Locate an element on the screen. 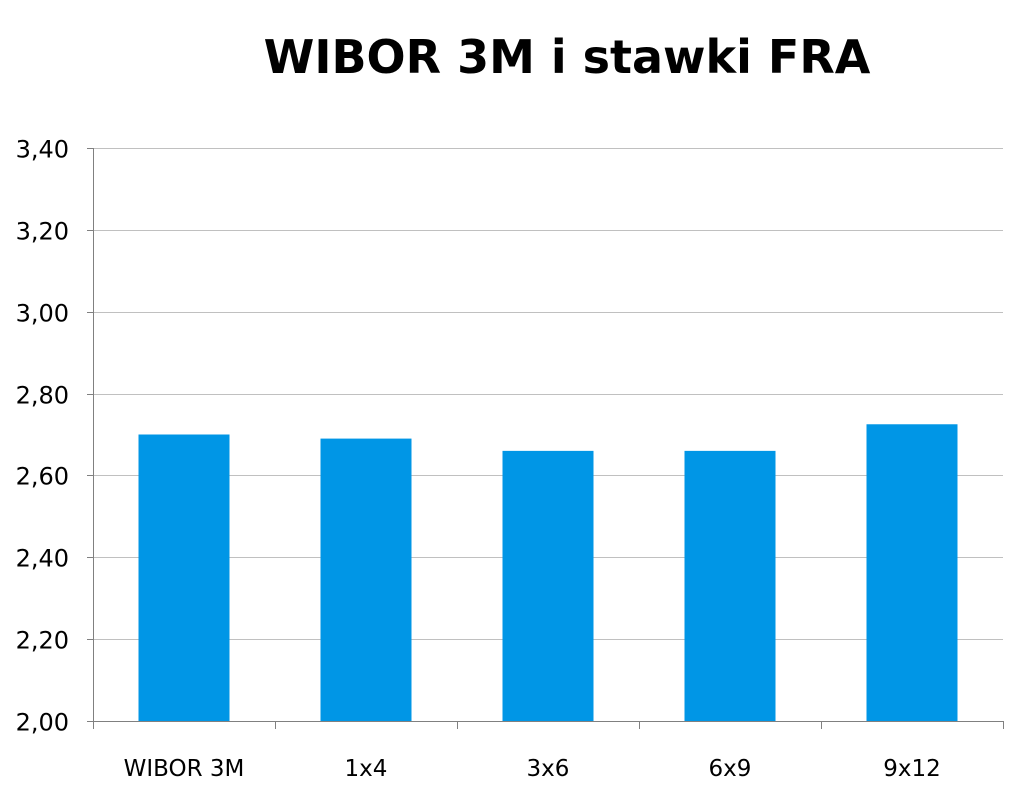 The height and width of the screenshot is (791, 1024). y-tick-label: 3,40 is located at coordinates (42, 150).